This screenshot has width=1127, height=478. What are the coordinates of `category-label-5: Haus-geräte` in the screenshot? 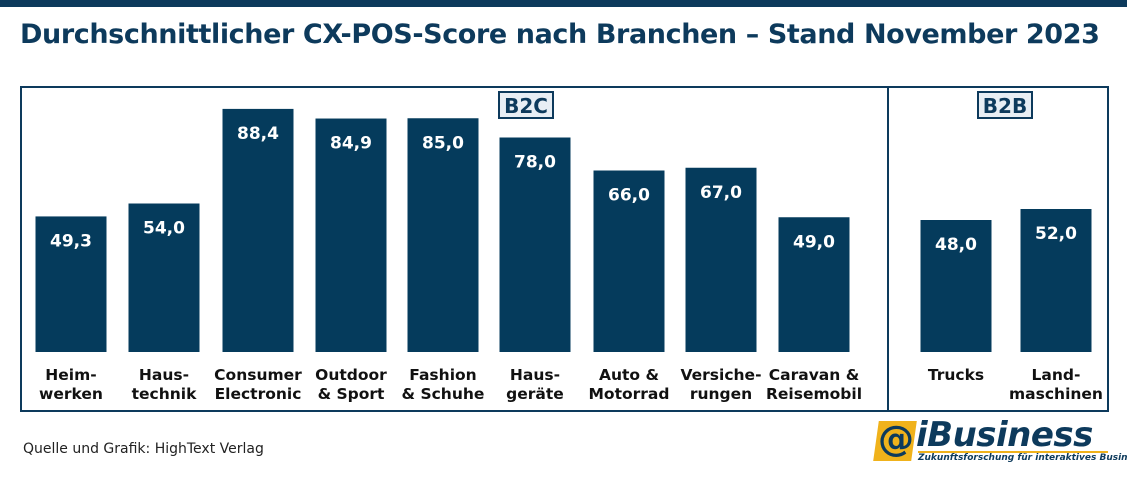 It's located at (535, 384).